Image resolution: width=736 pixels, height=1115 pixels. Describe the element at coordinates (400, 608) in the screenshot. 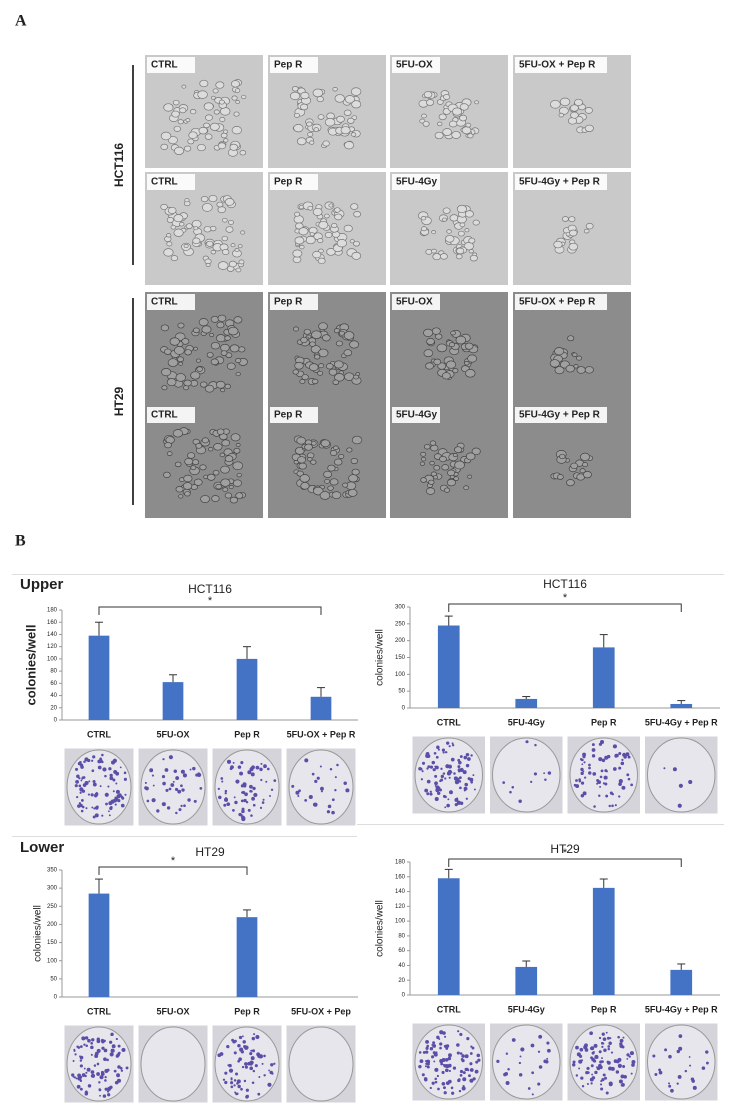

I see `y-tick-label: 300` at that location.